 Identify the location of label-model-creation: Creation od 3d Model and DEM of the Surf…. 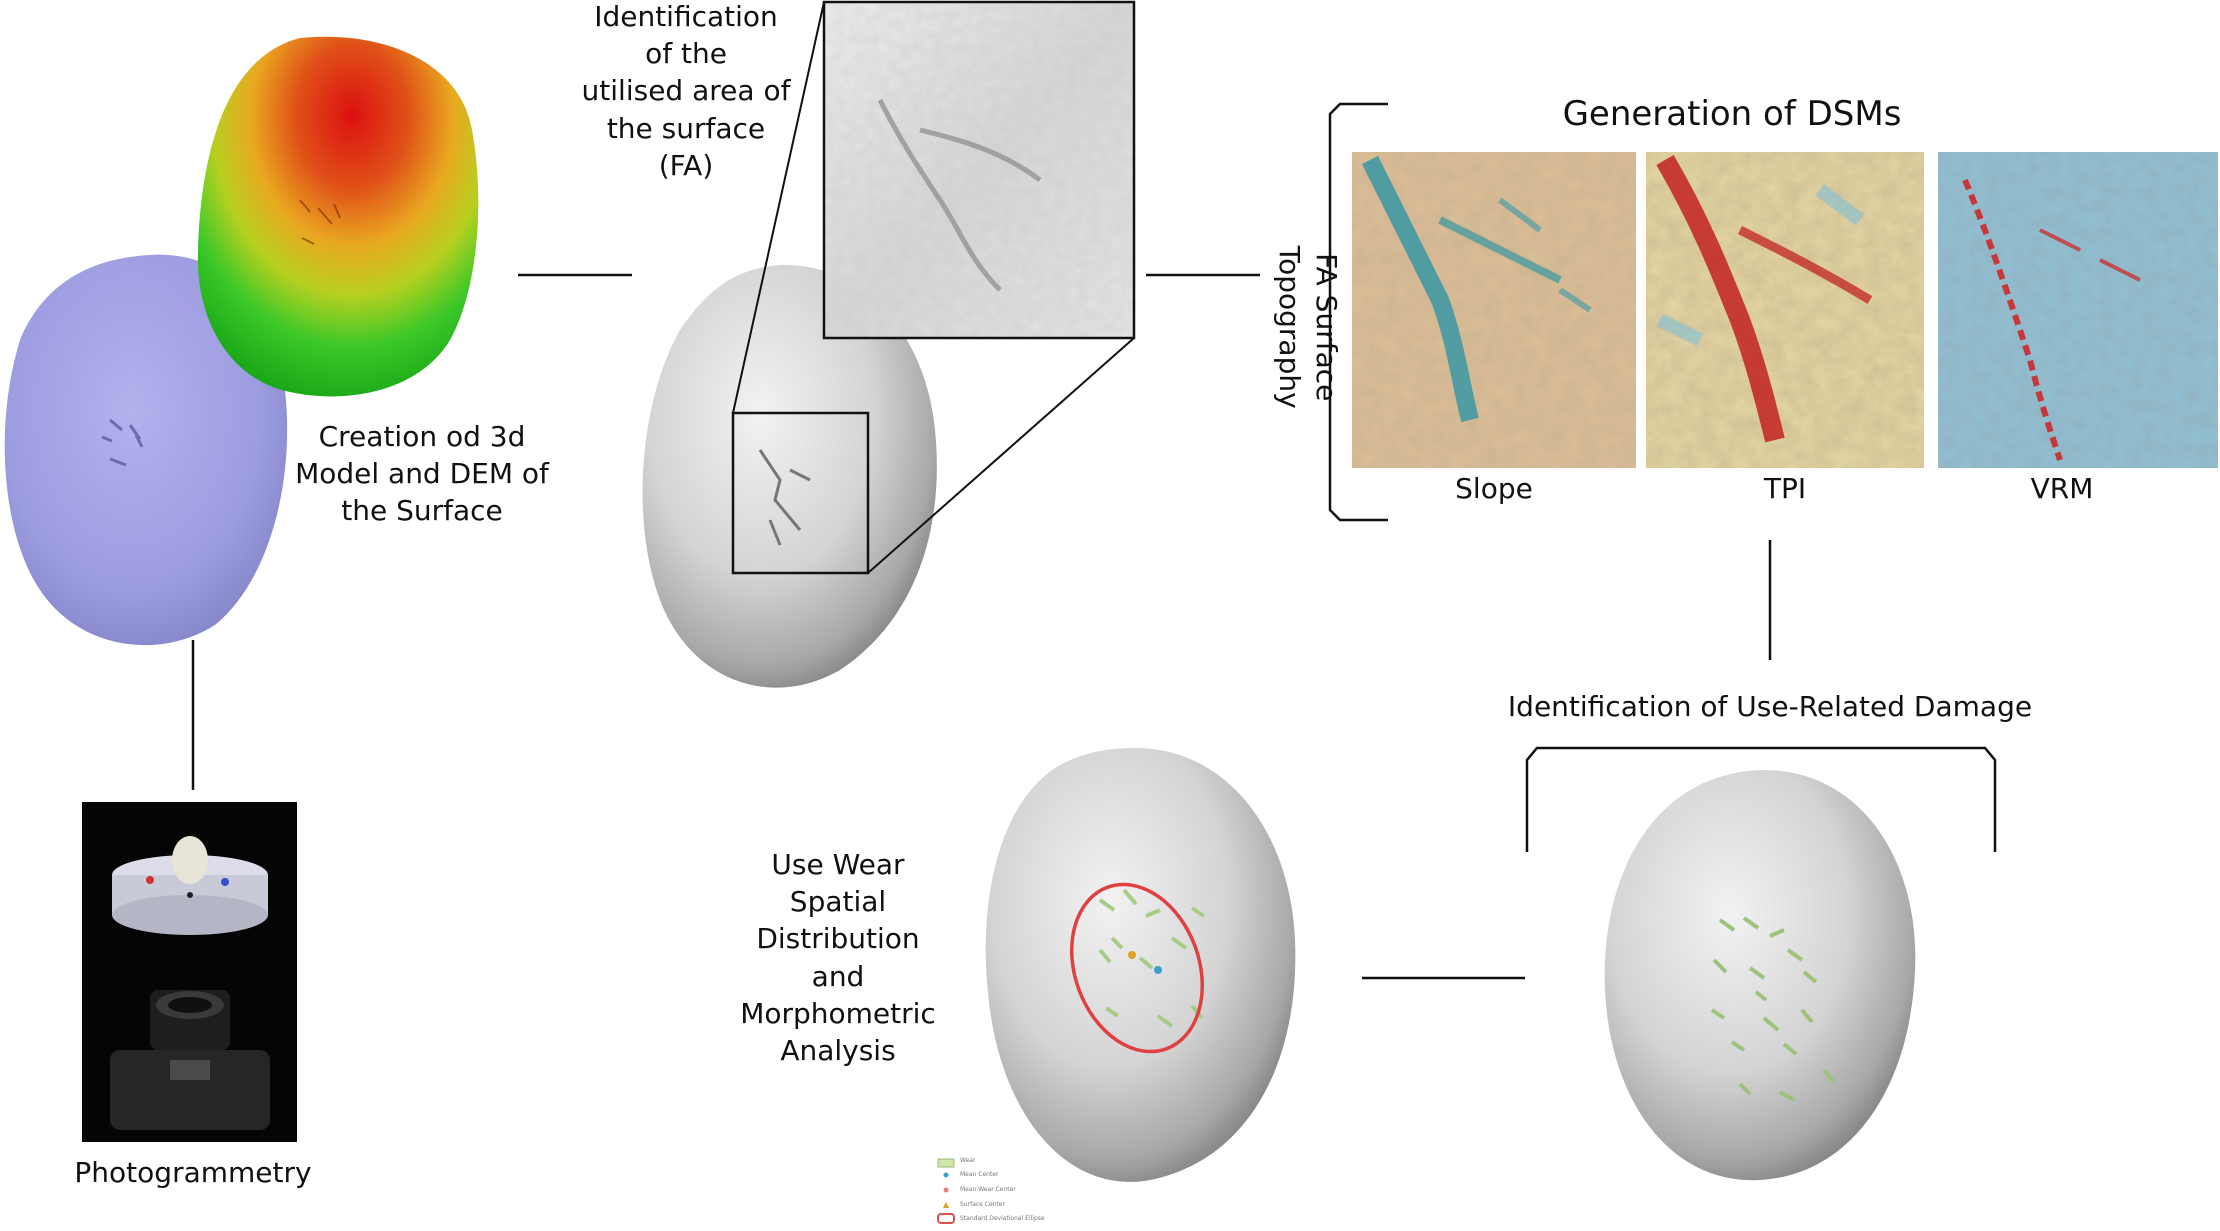
(422, 474).